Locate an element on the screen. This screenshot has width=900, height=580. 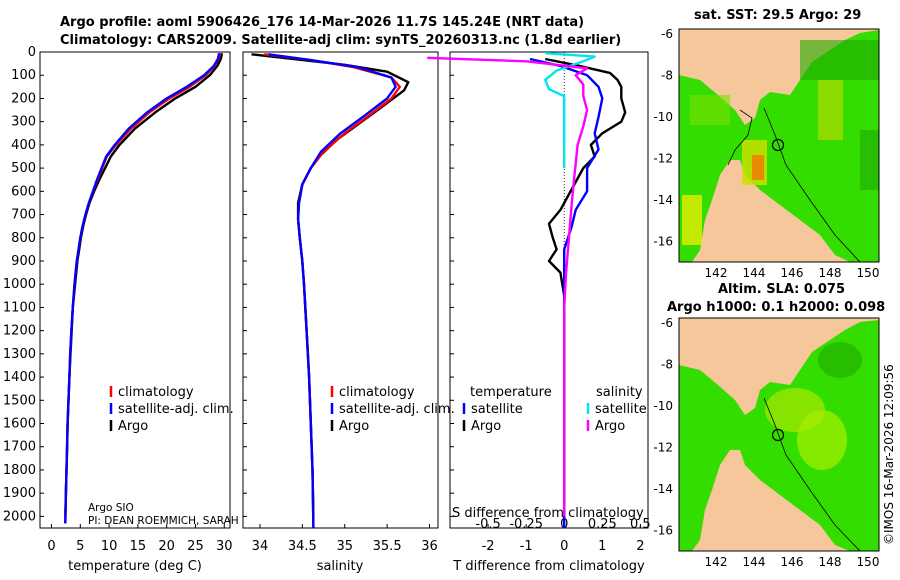
series-salinity-argo is located at coordinates (508, 286).